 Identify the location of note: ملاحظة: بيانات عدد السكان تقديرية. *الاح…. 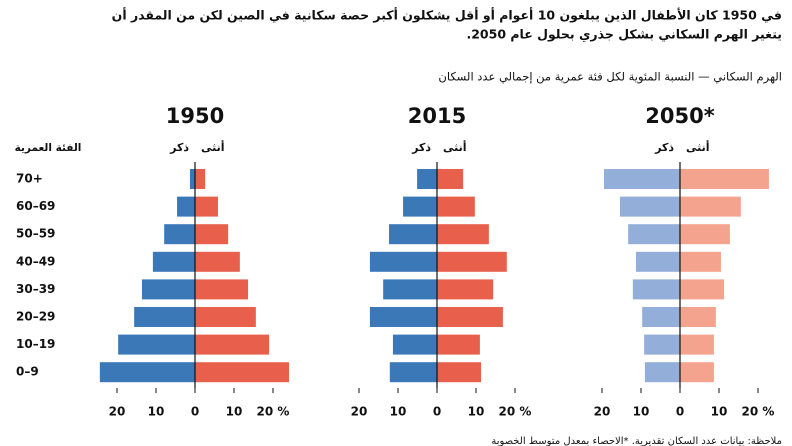
(636, 441).